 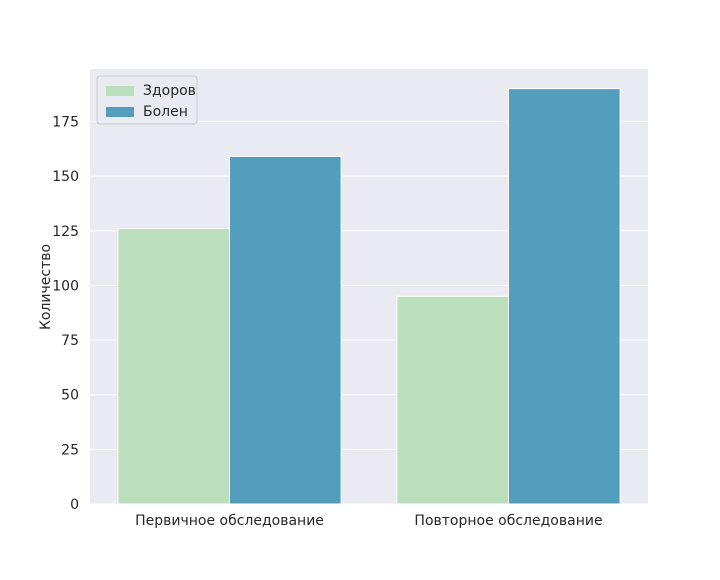 What do you see at coordinates (169, 91) in the screenshot?
I see `legend-label: Здоров` at bounding box center [169, 91].